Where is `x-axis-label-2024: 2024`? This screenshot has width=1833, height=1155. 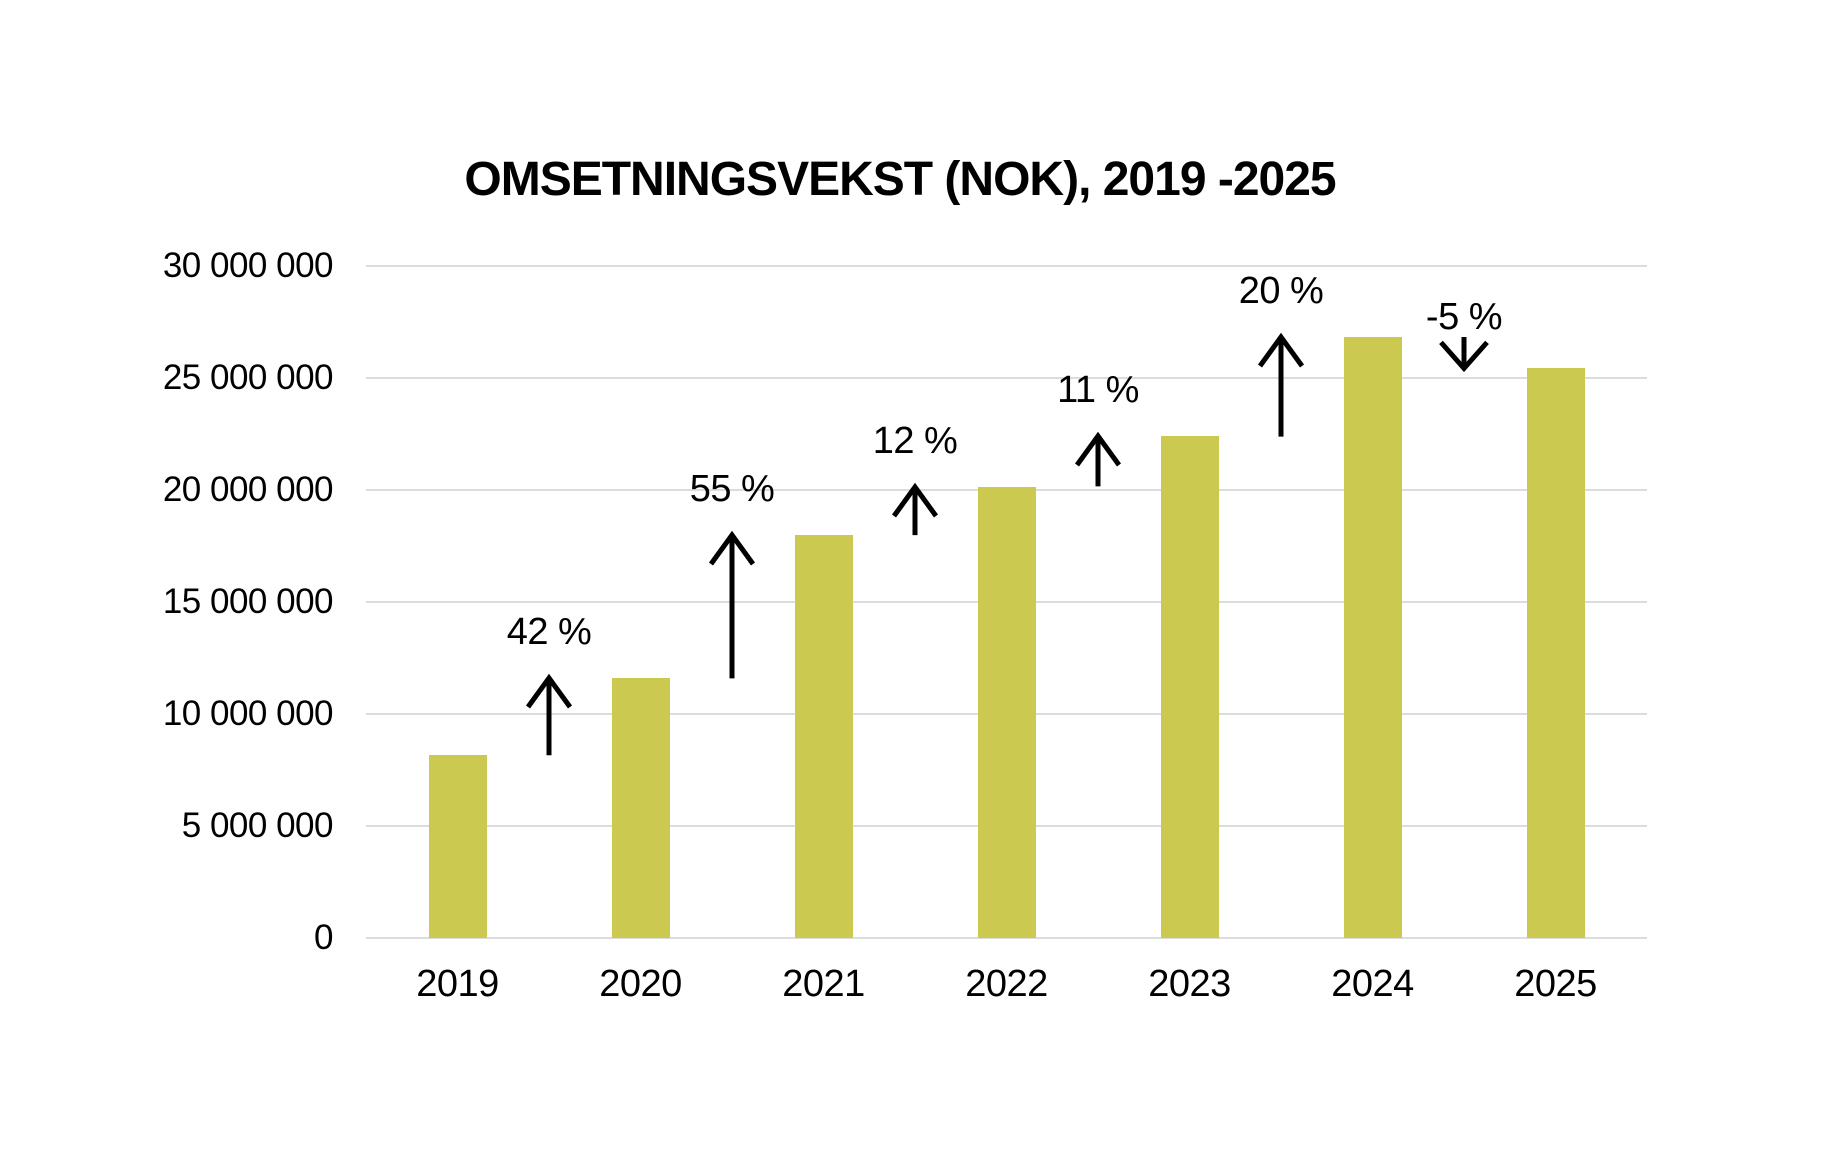 x-axis-label-2024: 2024 is located at coordinates (1372, 984).